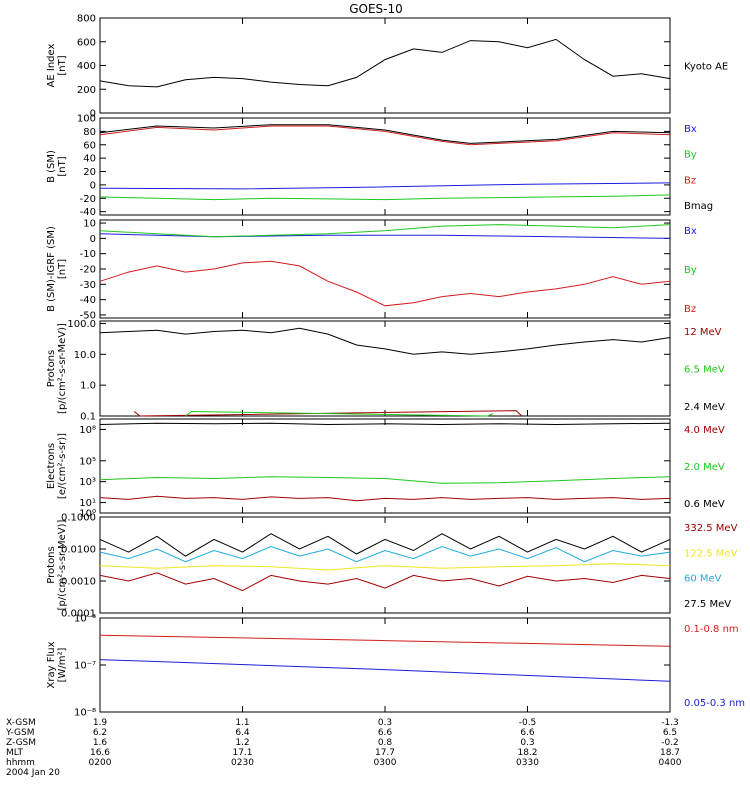 The width and height of the screenshot is (750, 800). Describe the element at coordinates (100, 753) in the screenshot. I see `x-row-value: 16.6` at that location.